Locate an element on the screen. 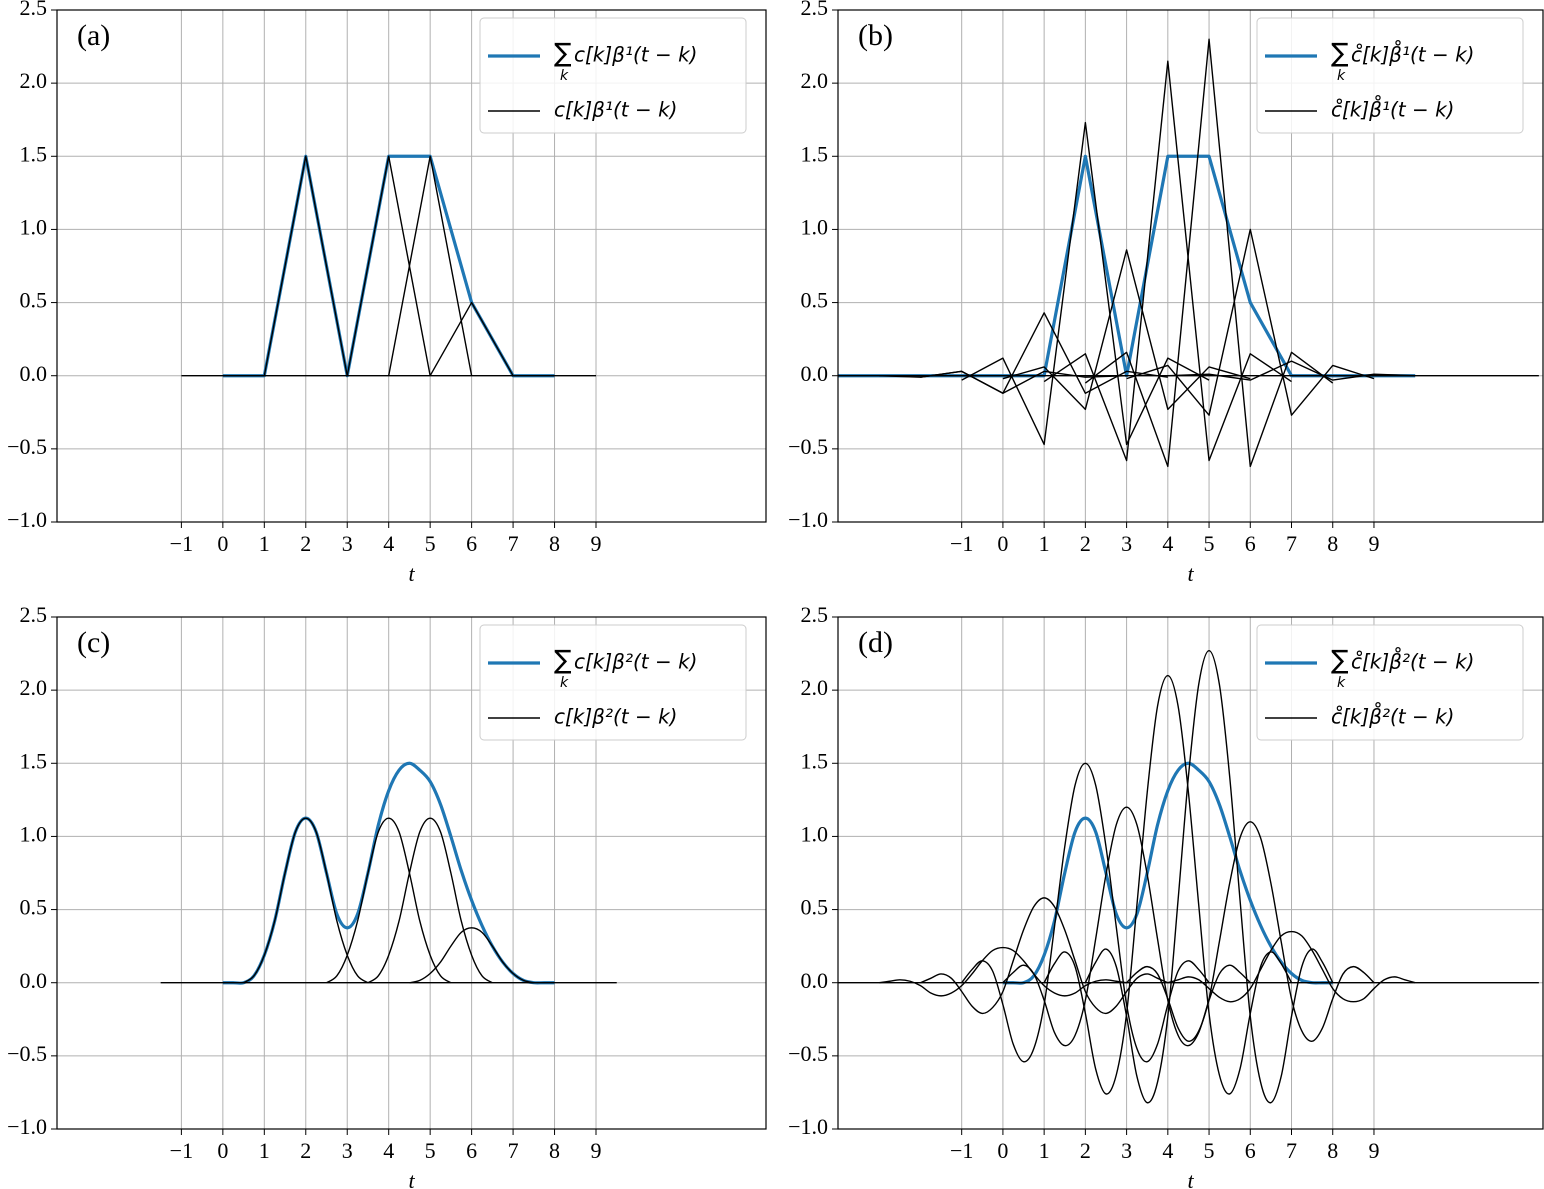 This screenshot has height=1189, width=1544. legend: ∑k c[k]β²(t − k) c[k]β²(t − k) is located at coordinates (613, 682).